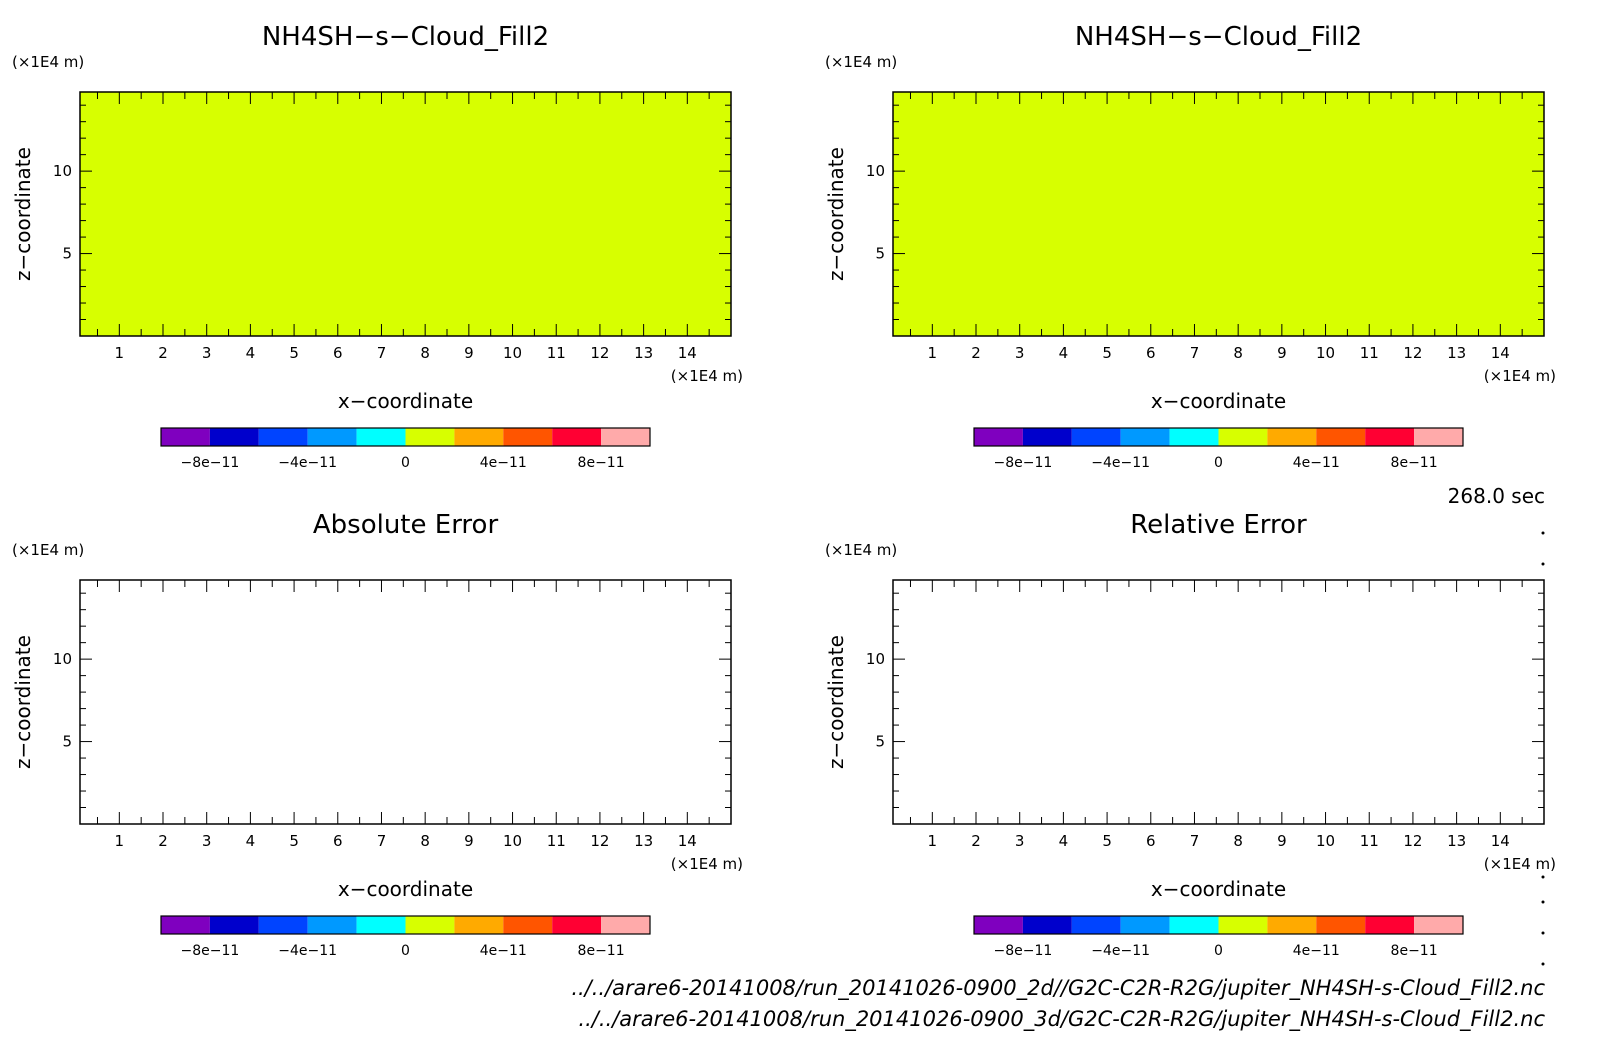 The height and width of the screenshot is (1054, 1604). I want to click on chart-title: NH4SH−s−Cloud_Fill2, so click(405, 37).